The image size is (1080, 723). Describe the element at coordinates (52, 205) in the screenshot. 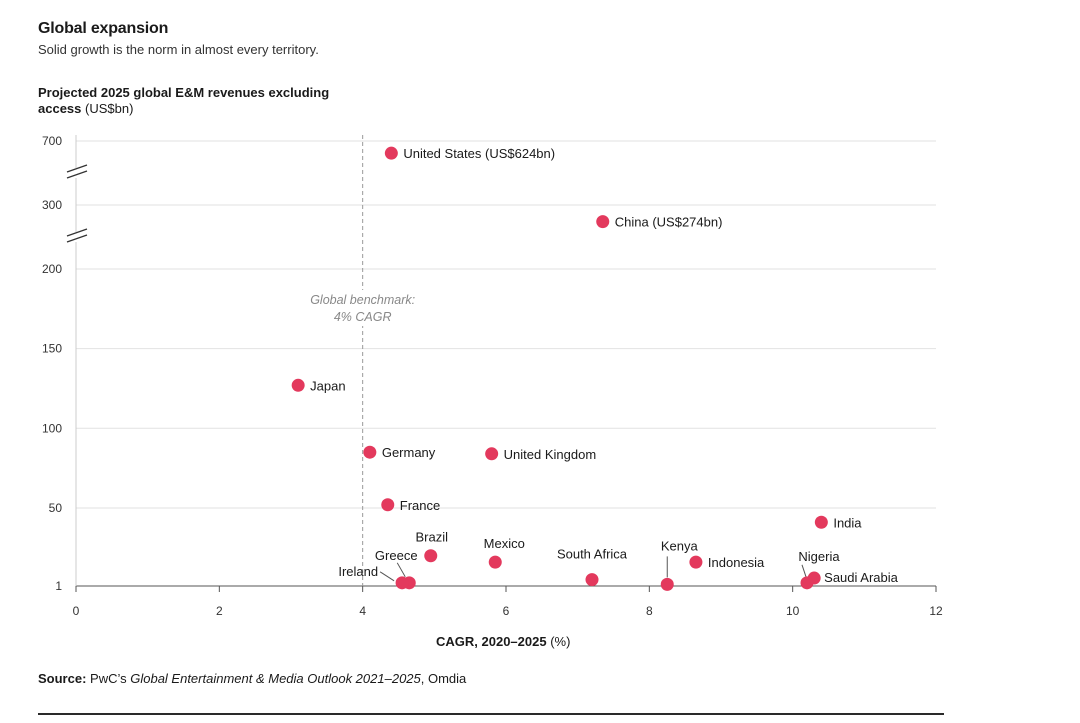

I see `y-tick-label: 300` at that location.